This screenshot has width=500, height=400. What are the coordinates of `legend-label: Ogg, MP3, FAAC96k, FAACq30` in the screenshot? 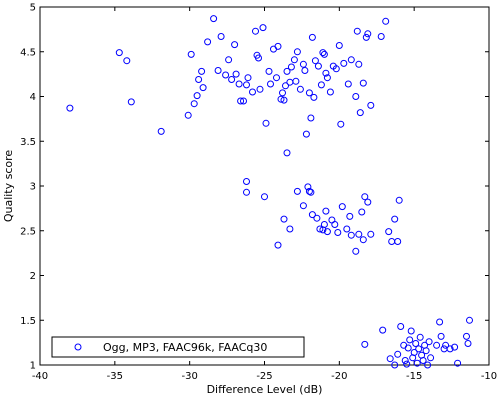 It's located at (185, 347).